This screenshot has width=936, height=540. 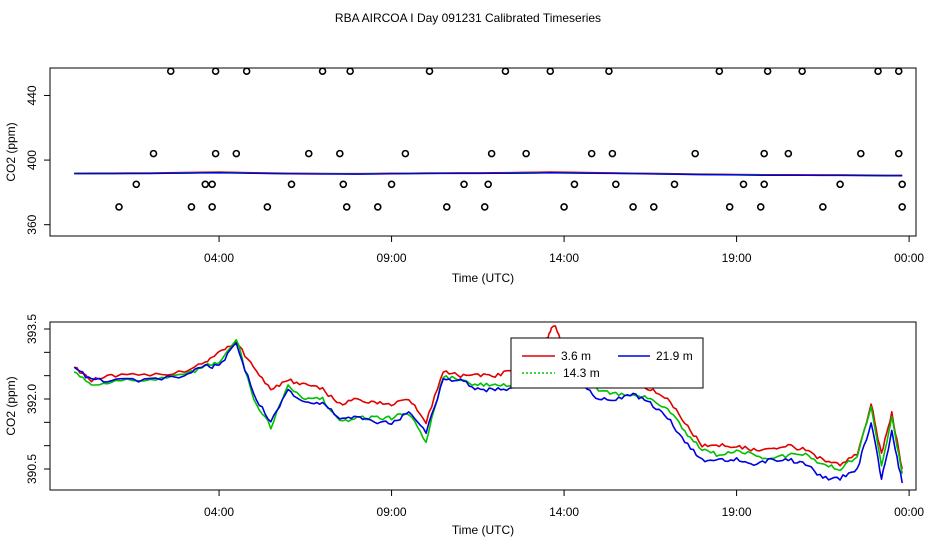 I want to click on top-y-tick-label: 360, so click(x=32, y=224).